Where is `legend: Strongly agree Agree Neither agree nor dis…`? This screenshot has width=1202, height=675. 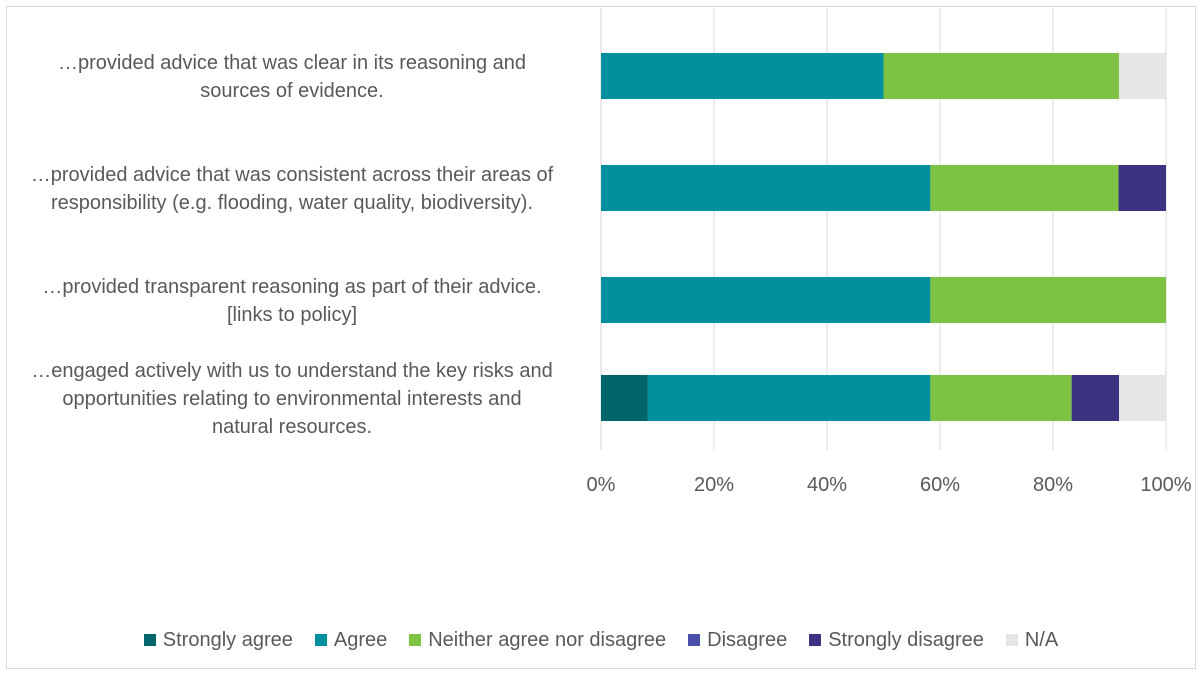 legend: Strongly agree Agree Neither agree nor dis… is located at coordinates (601, 640).